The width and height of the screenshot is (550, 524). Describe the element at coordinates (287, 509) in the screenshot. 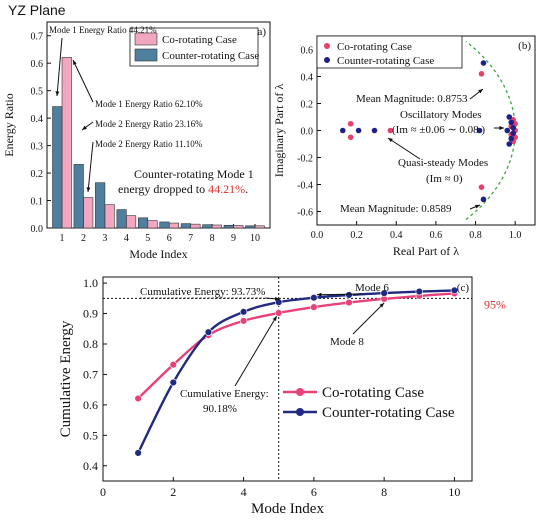

I see `panel-c-xlabel: Mode Index` at that location.